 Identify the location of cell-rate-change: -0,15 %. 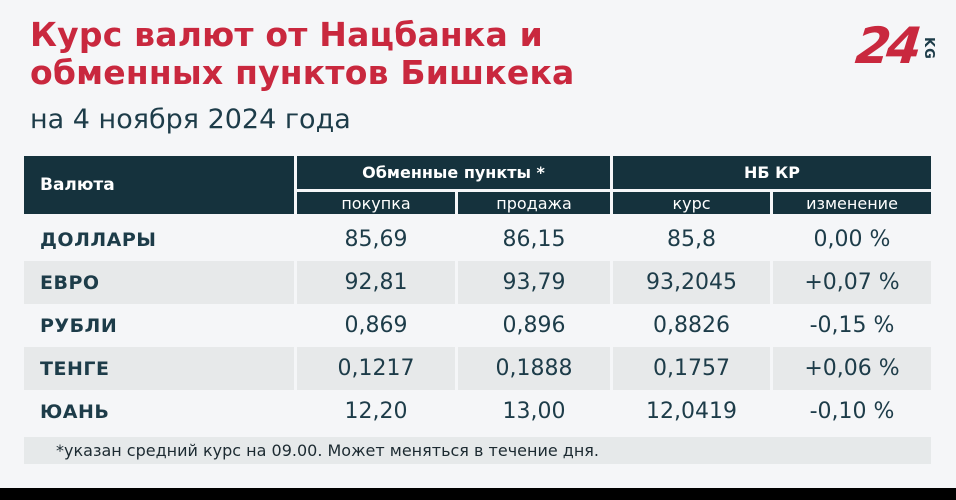
(852, 325).